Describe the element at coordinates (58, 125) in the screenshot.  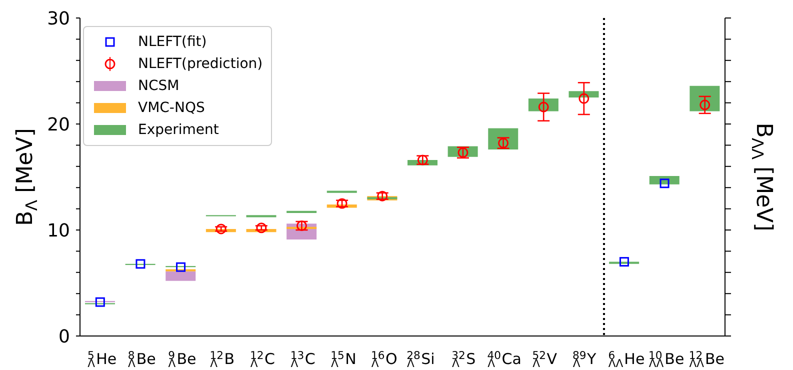
I see `y-tick-label: 20` at that location.